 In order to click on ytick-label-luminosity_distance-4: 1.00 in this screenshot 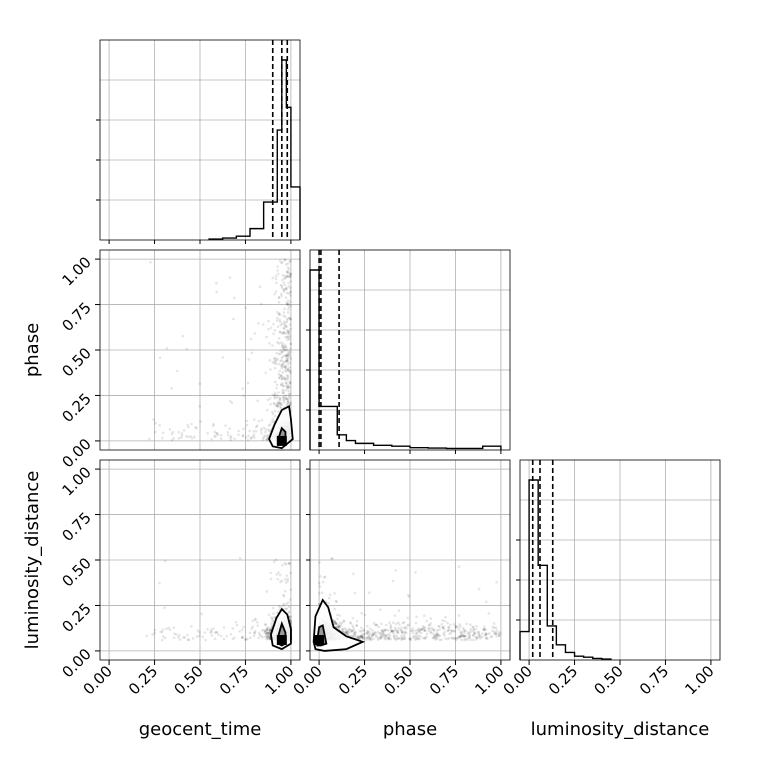, I will do `click(76, 481)`.